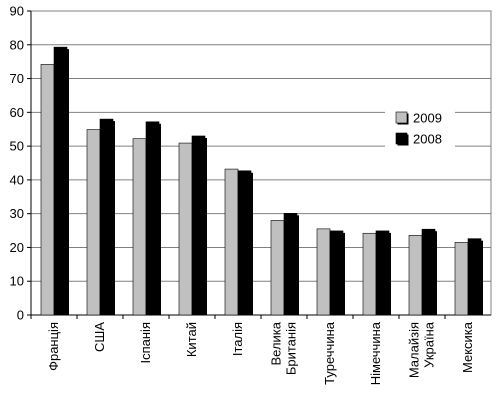 Image resolution: width=500 pixels, height=405 pixels. I want to click on legend-label-2009: 2009, so click(427, 118).